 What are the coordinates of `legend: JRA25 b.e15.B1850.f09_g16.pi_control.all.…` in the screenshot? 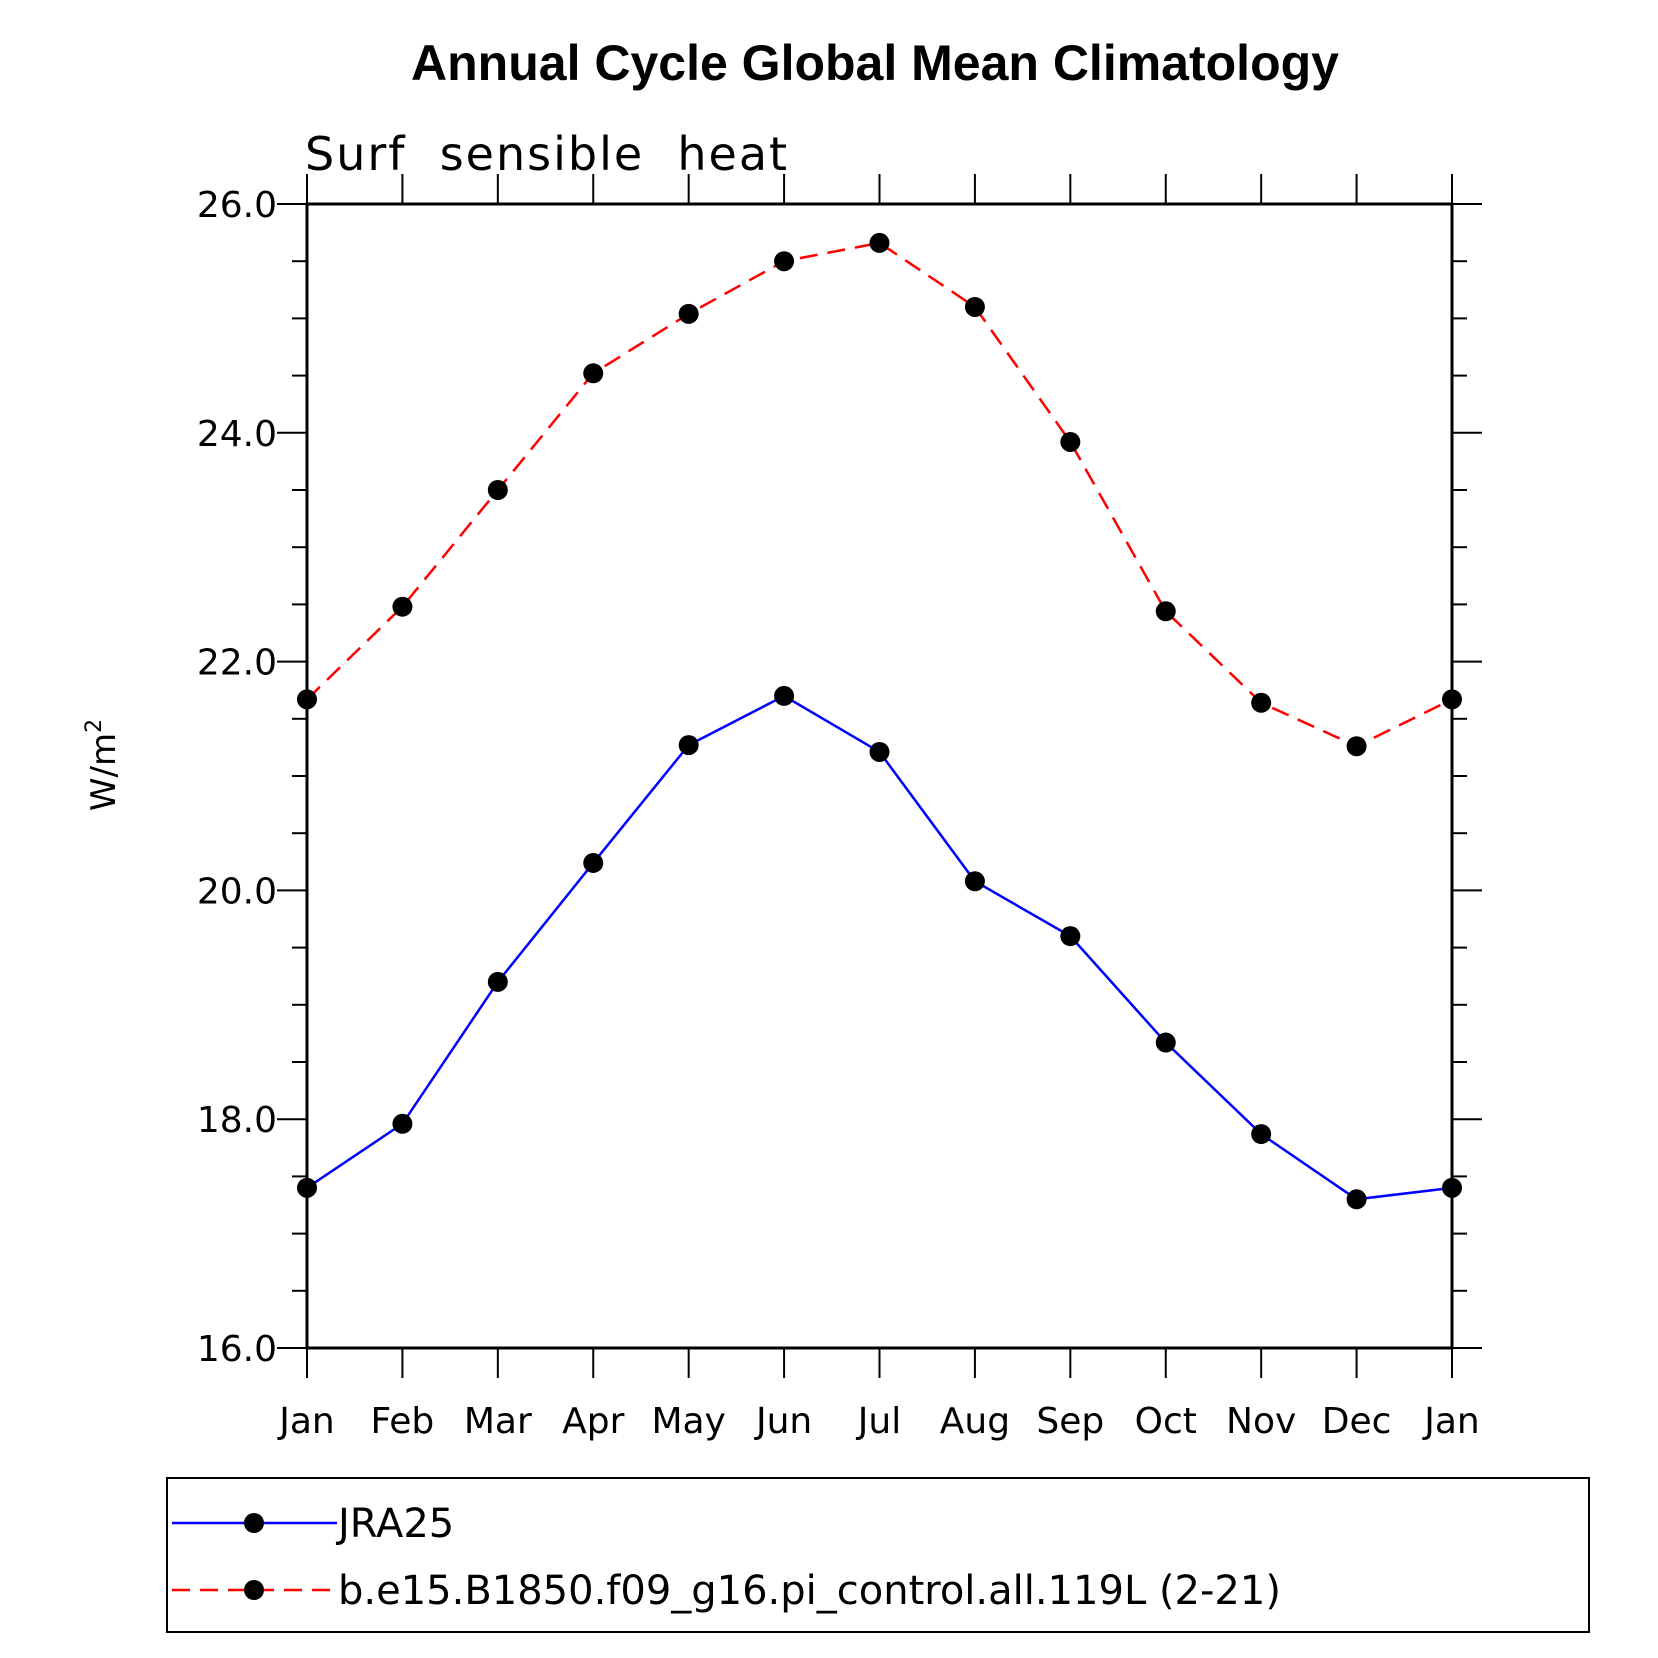 It's located at (878, 1555).